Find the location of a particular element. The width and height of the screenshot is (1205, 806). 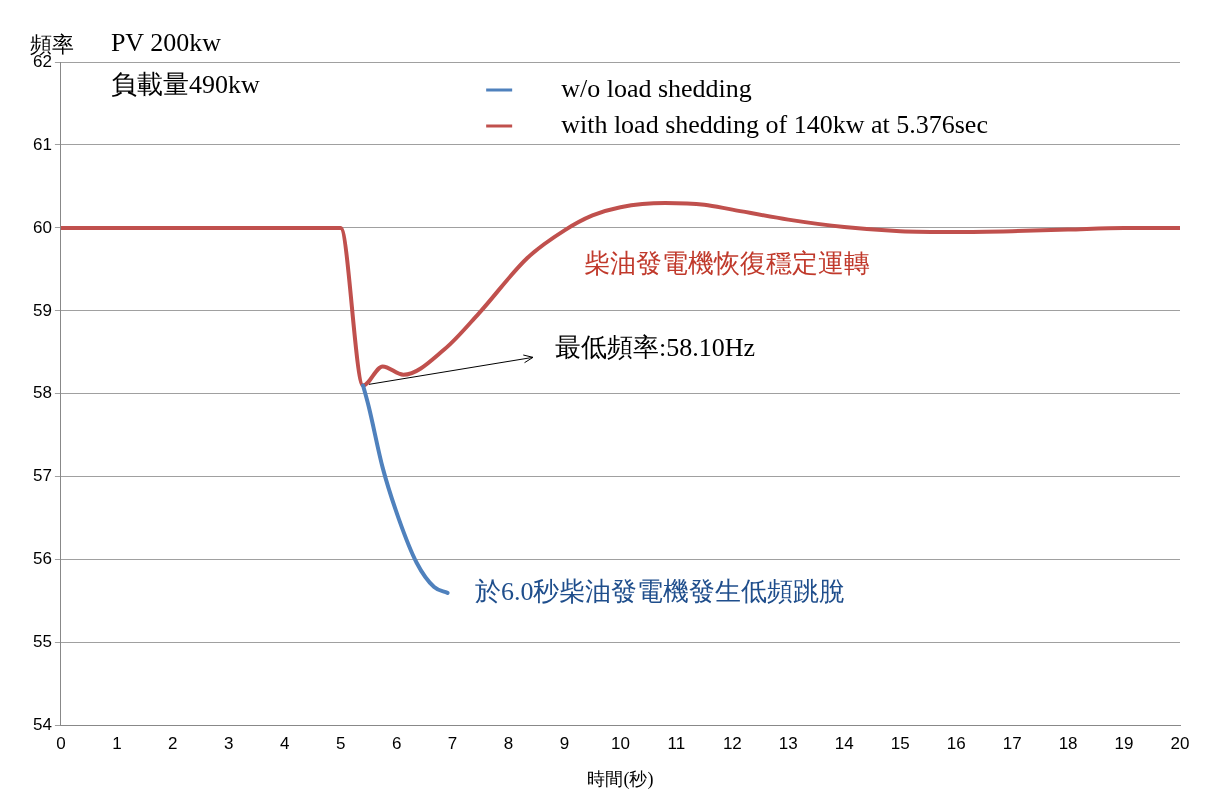

x-tick-label: 9 is located at coordinates (564, 744).